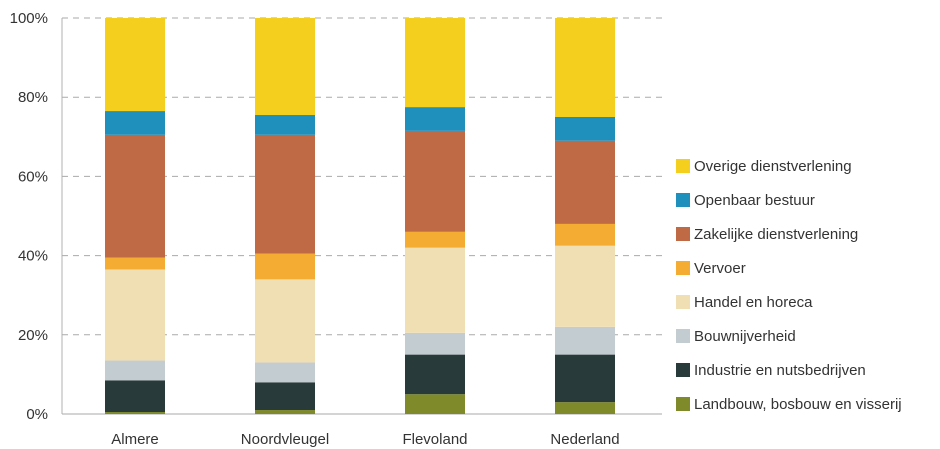 This screenshot has height=449, width=940. What do you see at coordinates (585, 129) in the screenshot?
I see `bar-segment-openbaar-bestuur-nederland` at bounding box center [585, 129].